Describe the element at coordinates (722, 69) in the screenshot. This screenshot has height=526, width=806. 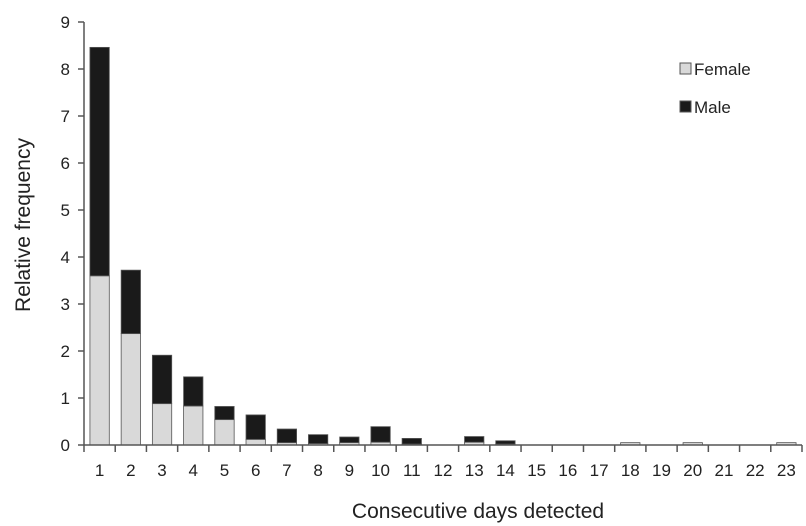
I see `legend-label-female: Female` at that location.